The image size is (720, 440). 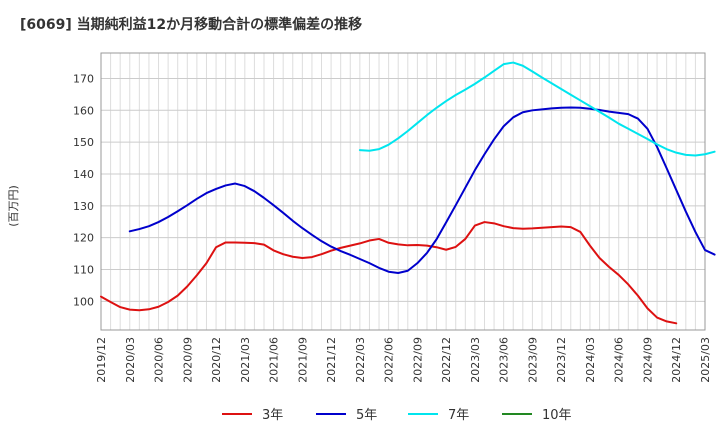 What do you see at coordinates (676, 360) in the screenshot?
I see `x-tick-label: 2024/12` at bounding box center [676, 360].